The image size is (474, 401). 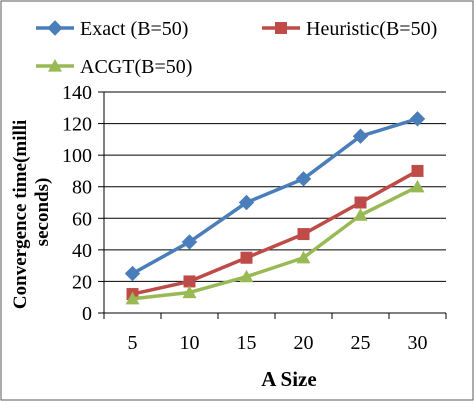 What do you see at coordinates (42, 212) in the screenshot?
I see `y-axis-label-line-2: seconds)` at bounding box center [42, 212].